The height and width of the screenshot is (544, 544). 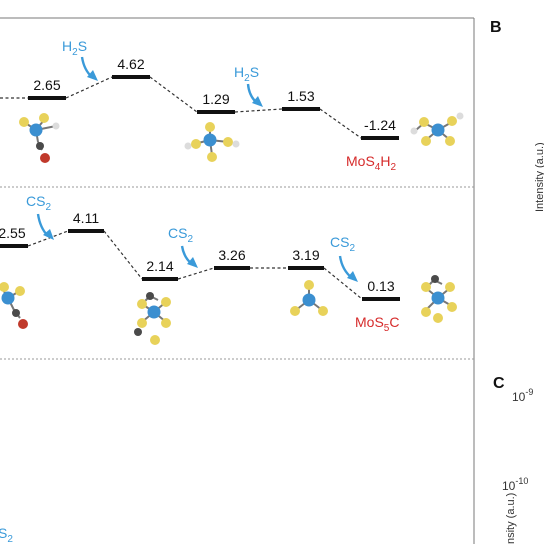 I want to click on row2-level-6-value: 0.13, so click(x=380, y=286).